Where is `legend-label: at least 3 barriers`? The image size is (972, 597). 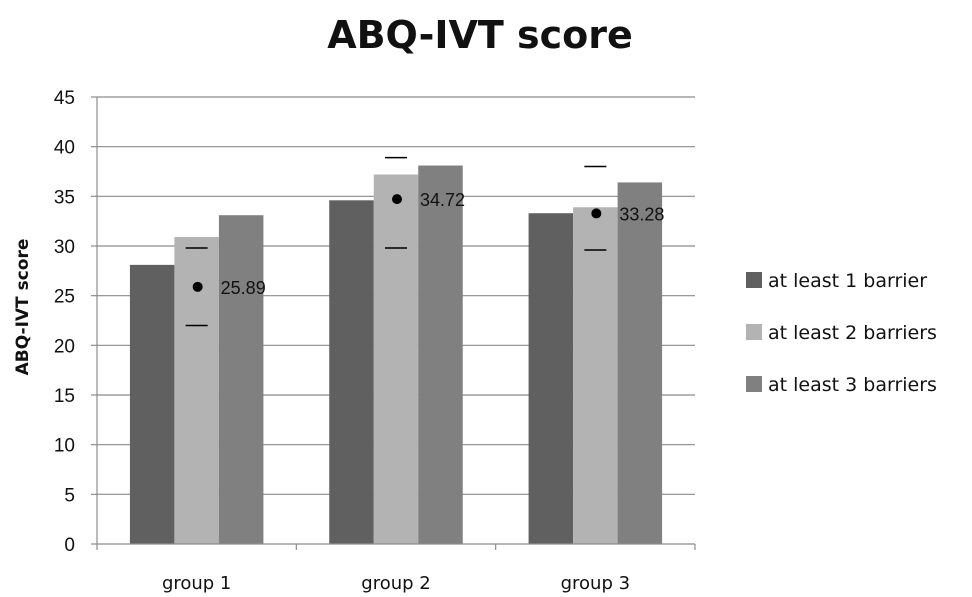 legend-label: at least 3 barriers is located at coordinates (852, 385).